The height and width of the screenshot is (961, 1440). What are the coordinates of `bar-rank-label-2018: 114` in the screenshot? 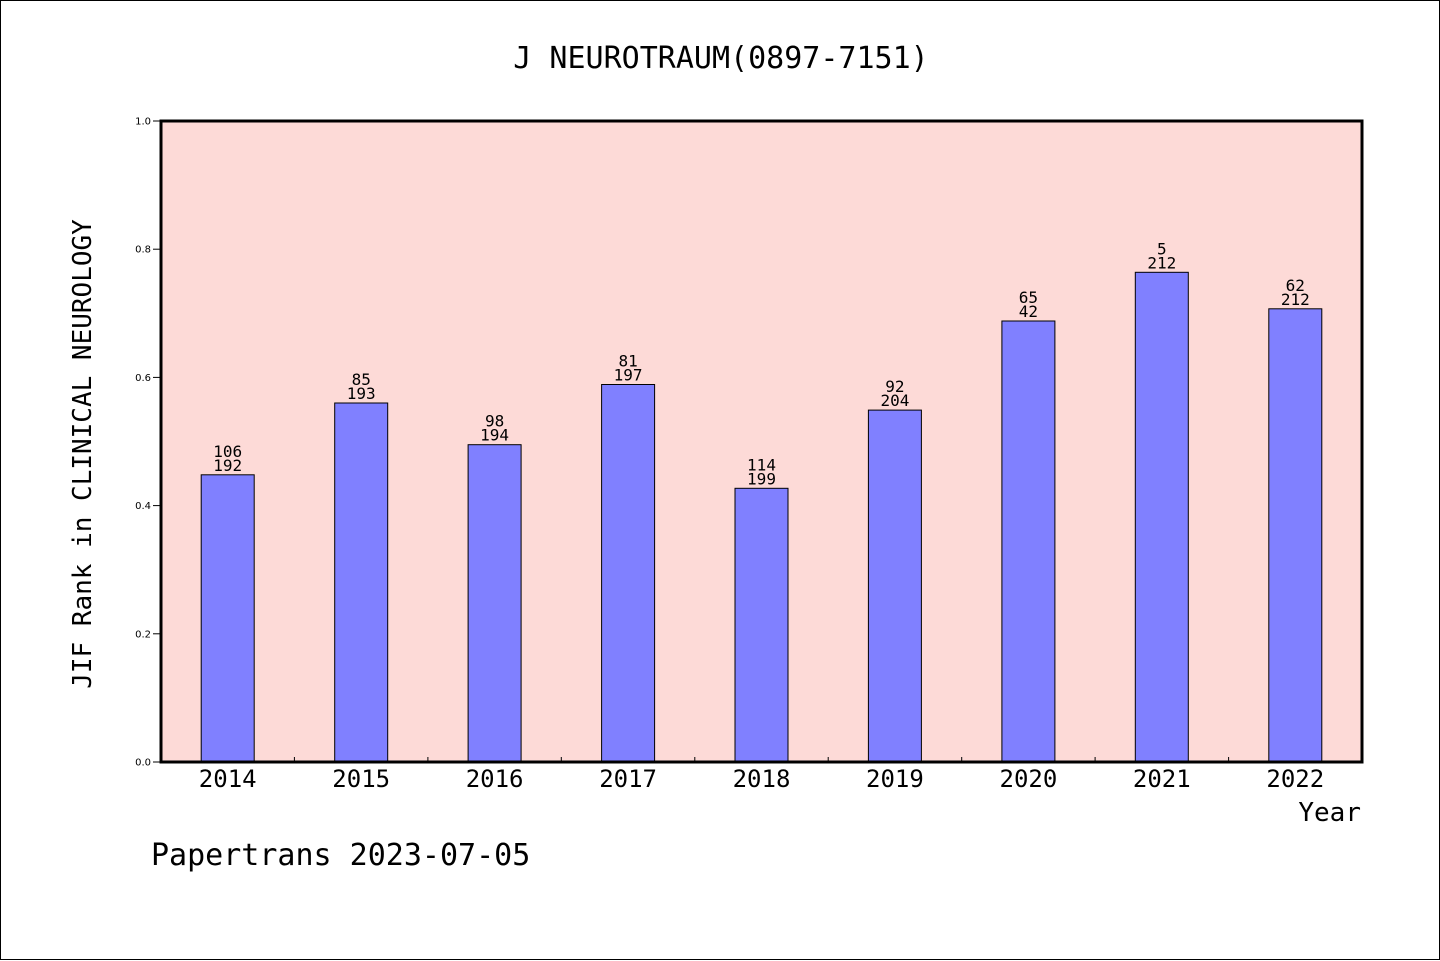 It's located at (761, 464).